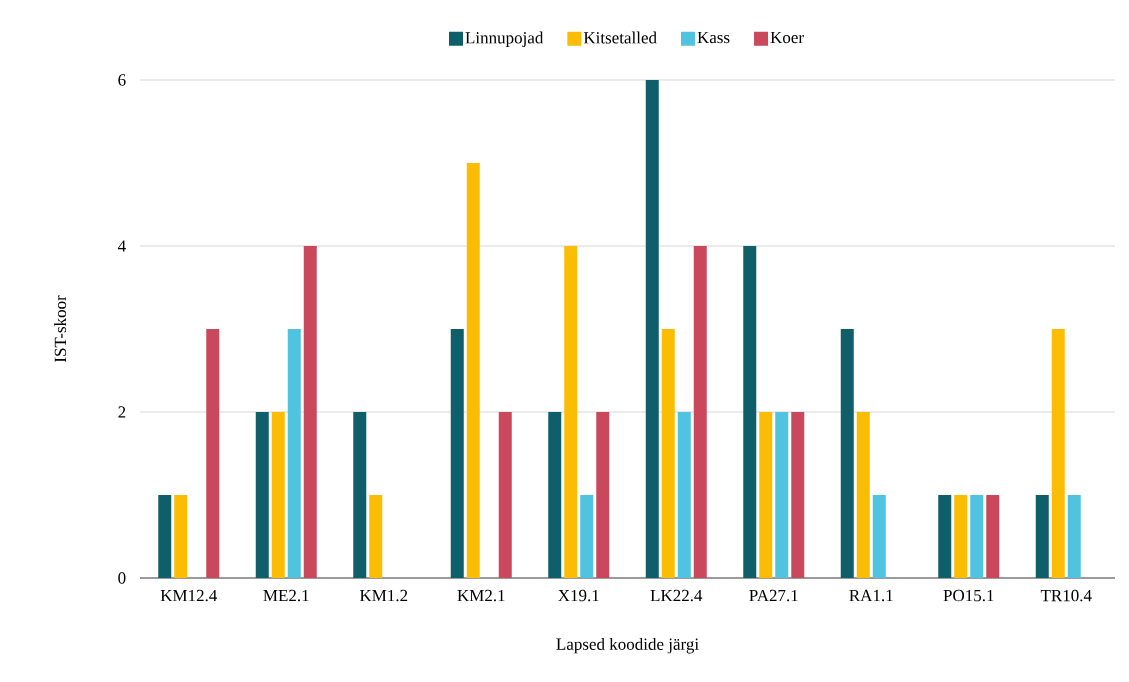  Describe the element at coordinates (383, 595) in the screenshot. I see `x-tick-label: KM1.2` at that location.